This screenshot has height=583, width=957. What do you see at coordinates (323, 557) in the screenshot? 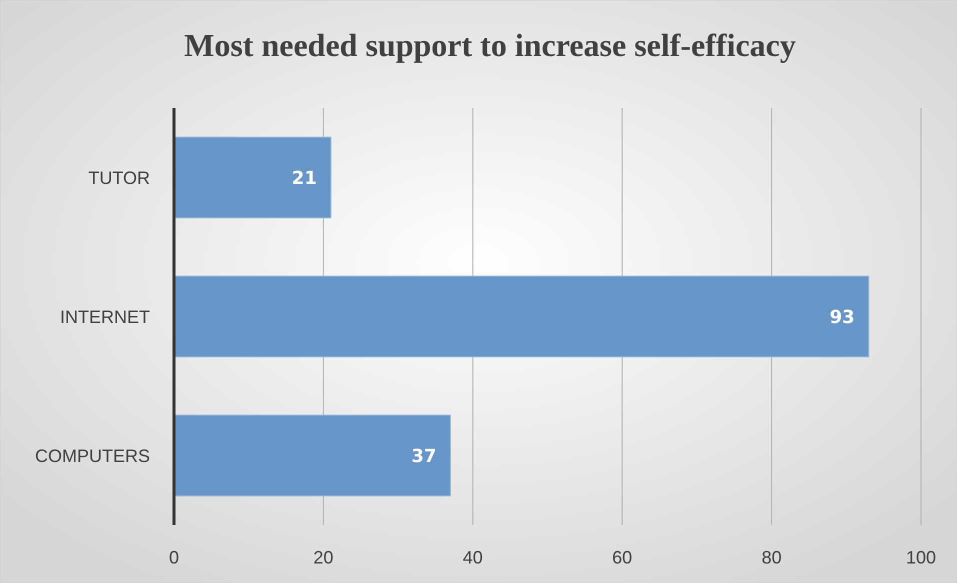
I see `x-tick-label: 20` at bounding box center [323, 557].